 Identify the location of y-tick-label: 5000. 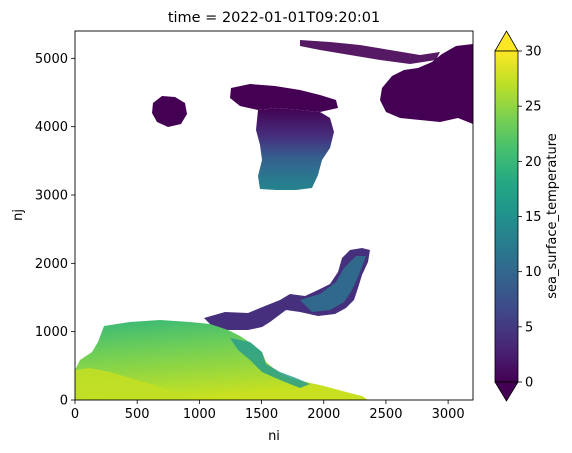
(51, 59).